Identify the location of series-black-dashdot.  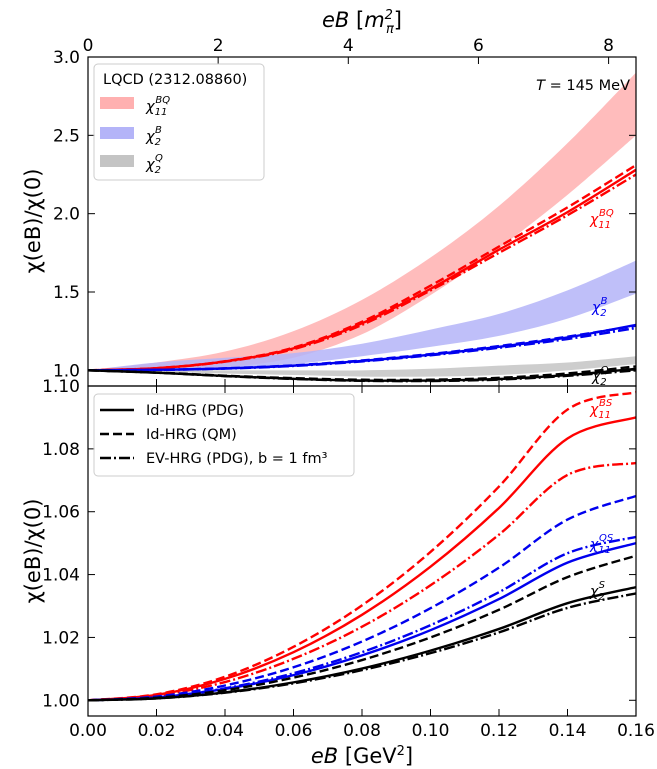
(362, 647).